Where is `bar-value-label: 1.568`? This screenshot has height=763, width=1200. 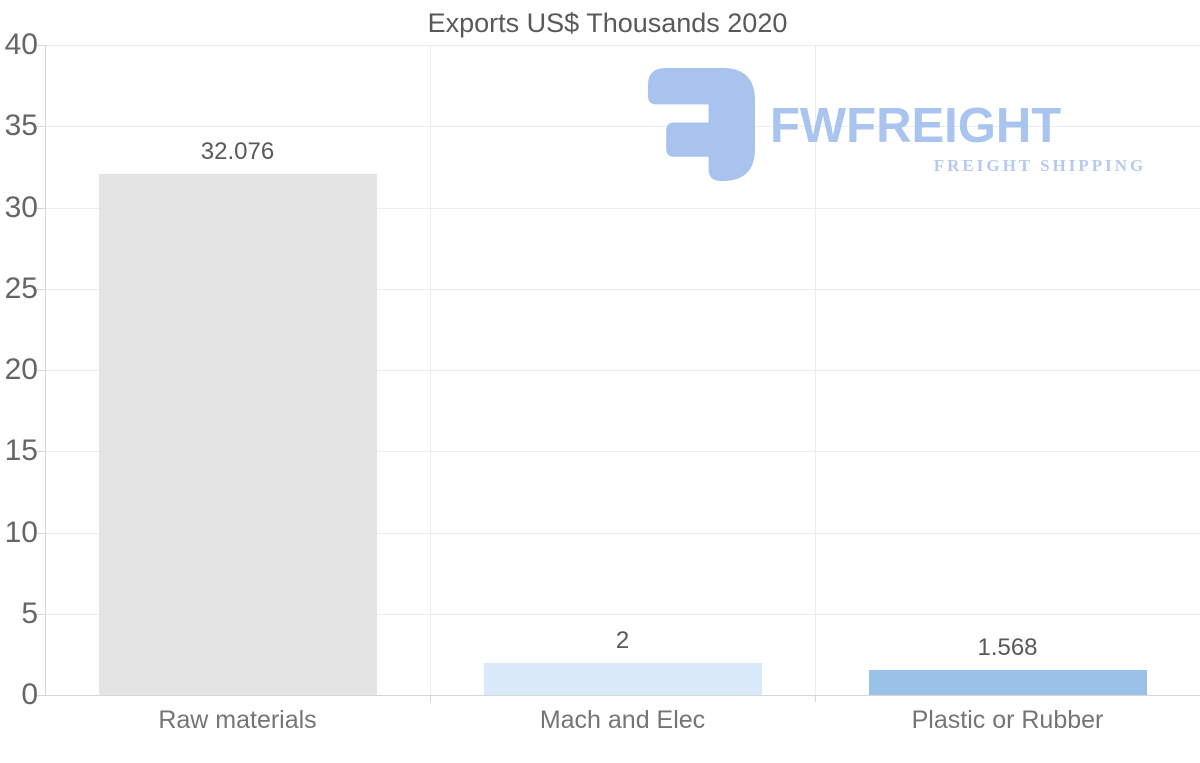 bar-value-label: 1.568 is located at coordinates (1007, 647).